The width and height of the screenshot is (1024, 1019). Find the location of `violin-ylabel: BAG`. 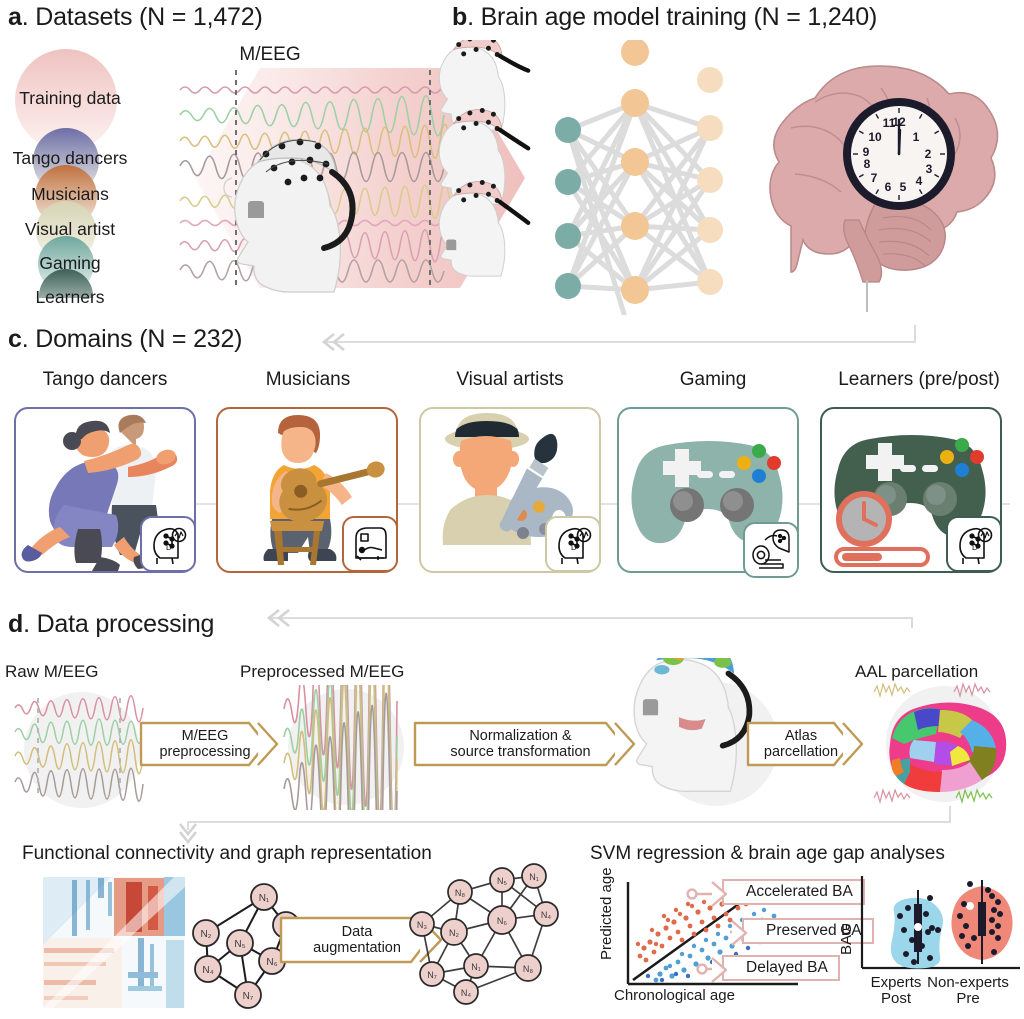

violin-ylabel: BAG is located at coordinates (846, 939).